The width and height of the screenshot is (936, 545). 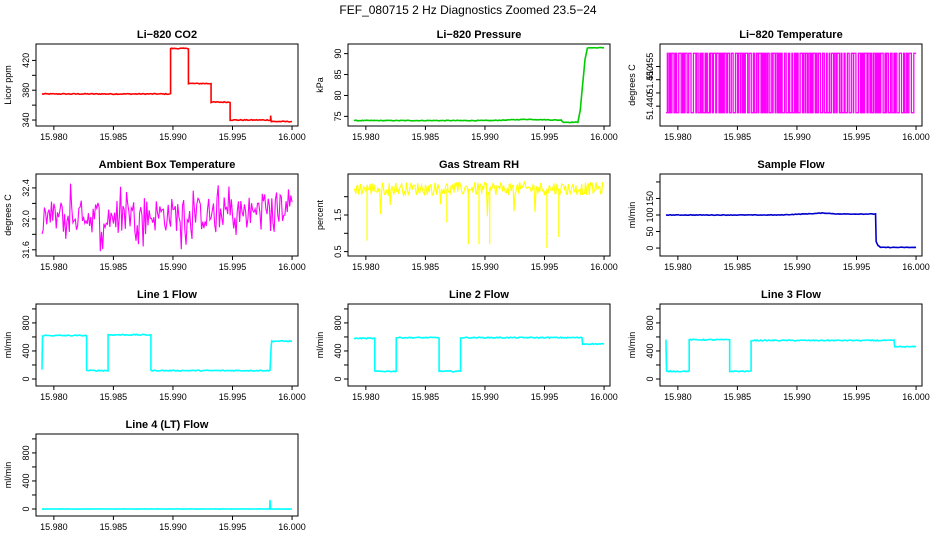 I want to click on chart-title: Line 2 Flow, so click(x=479, y=295).